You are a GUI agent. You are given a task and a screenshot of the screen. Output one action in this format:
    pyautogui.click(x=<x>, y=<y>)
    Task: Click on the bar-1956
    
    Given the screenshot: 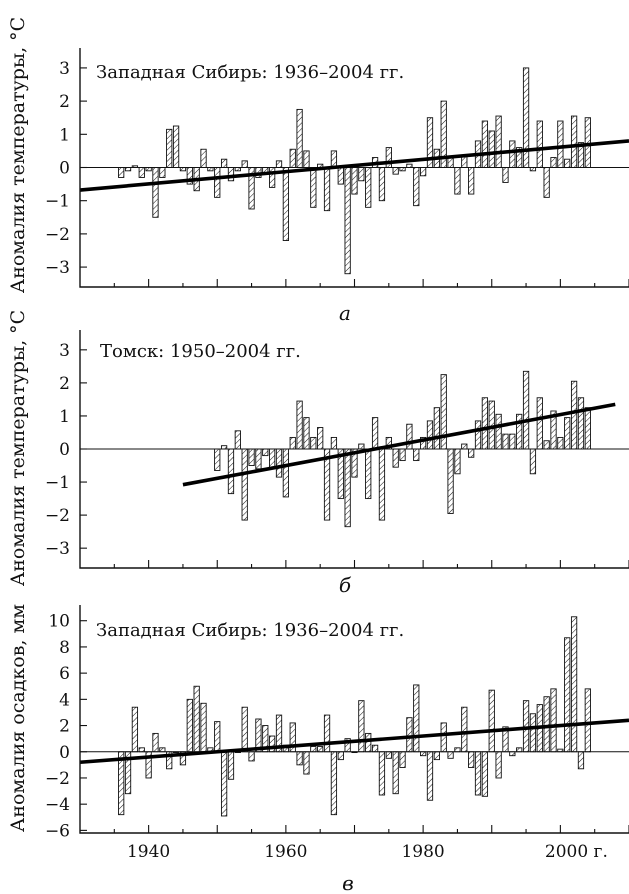 What is the action you would take?
    pyautogui.click(x=258, y=459)
    